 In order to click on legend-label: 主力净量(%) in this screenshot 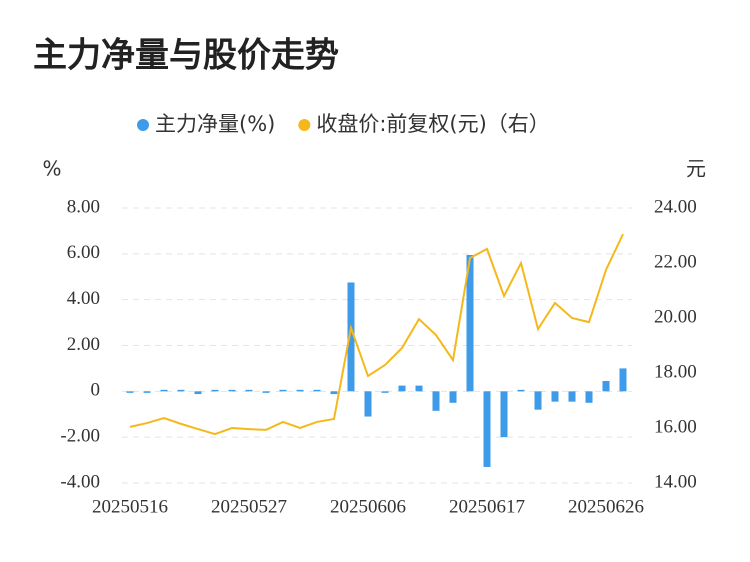, I will do `click(215, 124)`.